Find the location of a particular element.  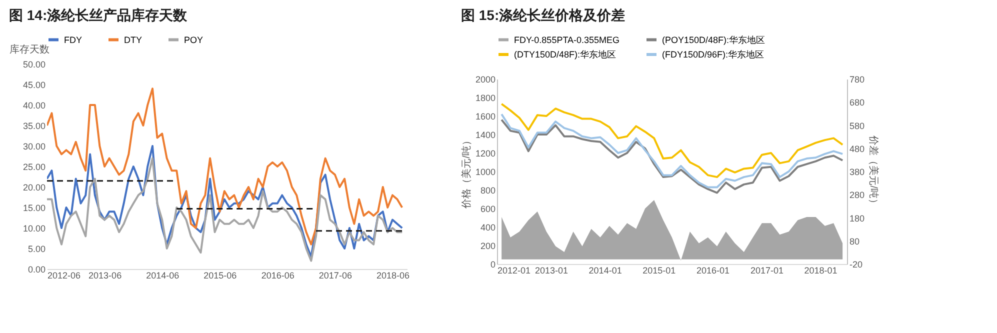

y2-tick-label: 180 is located at coordinates (857, 218).